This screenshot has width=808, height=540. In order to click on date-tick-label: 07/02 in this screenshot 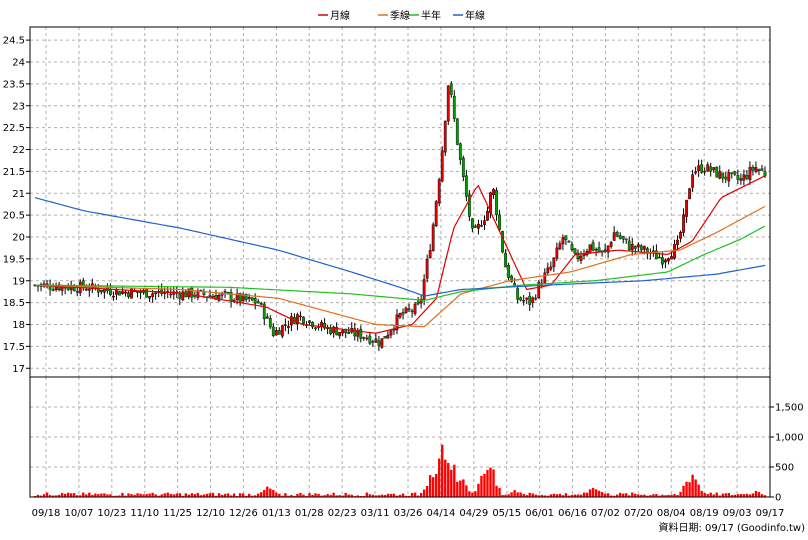, I will do `click(605, 513)`.